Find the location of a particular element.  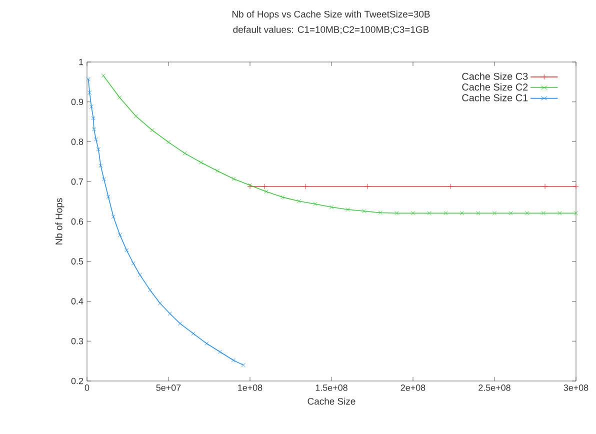

y-tick-label: 0.7 is located at coordinates (77, 181).